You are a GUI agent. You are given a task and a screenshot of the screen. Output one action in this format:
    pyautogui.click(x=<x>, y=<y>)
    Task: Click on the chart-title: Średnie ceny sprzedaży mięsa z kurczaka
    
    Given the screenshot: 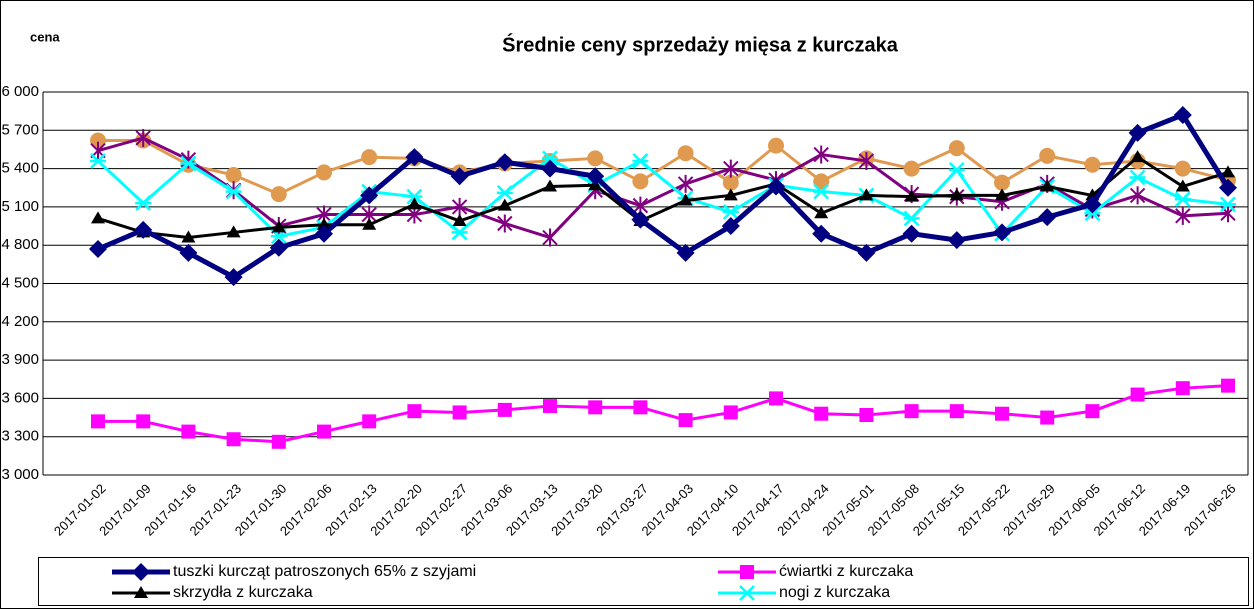 What is the action you would take?
    pyautogui.click(x=700, y=44)
    